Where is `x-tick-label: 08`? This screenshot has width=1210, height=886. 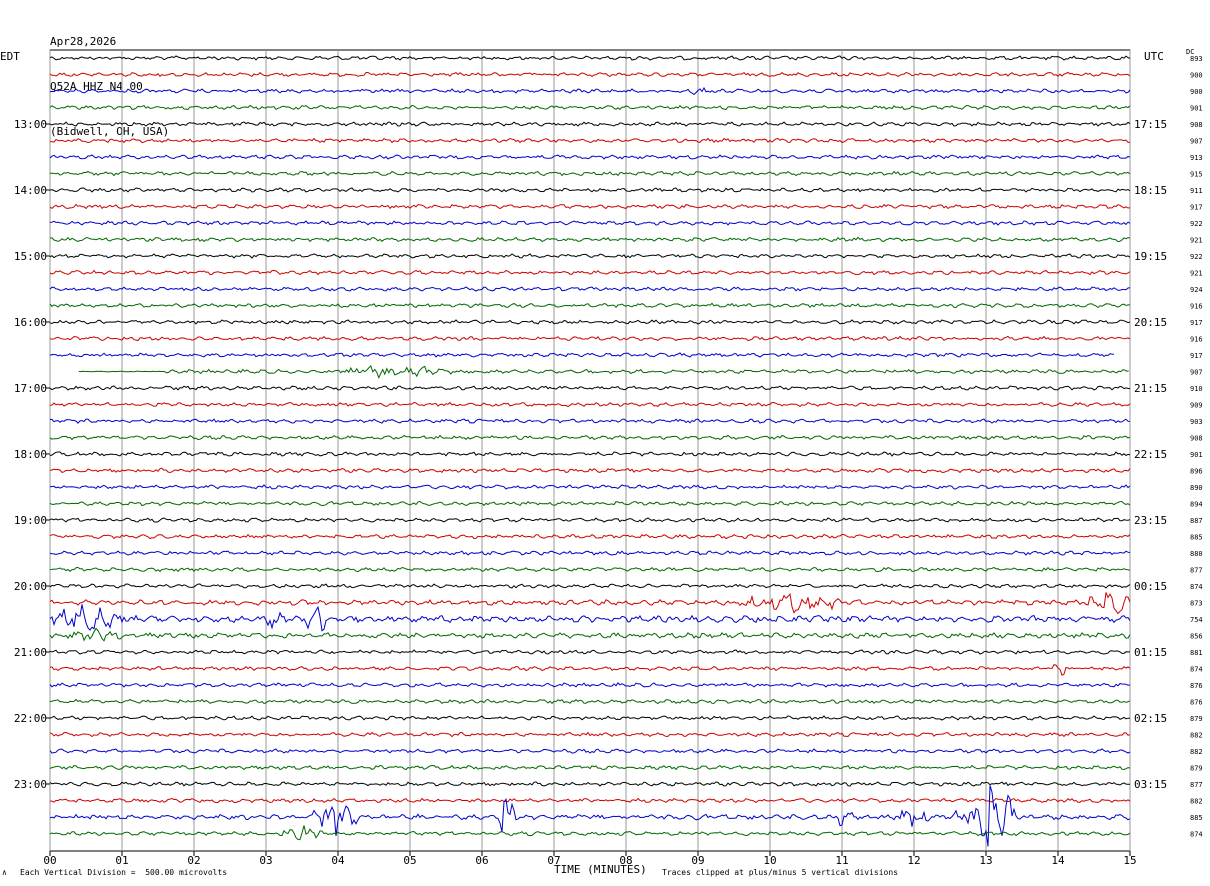
x-tick-label: 08 is located at coordinates (625, 860).